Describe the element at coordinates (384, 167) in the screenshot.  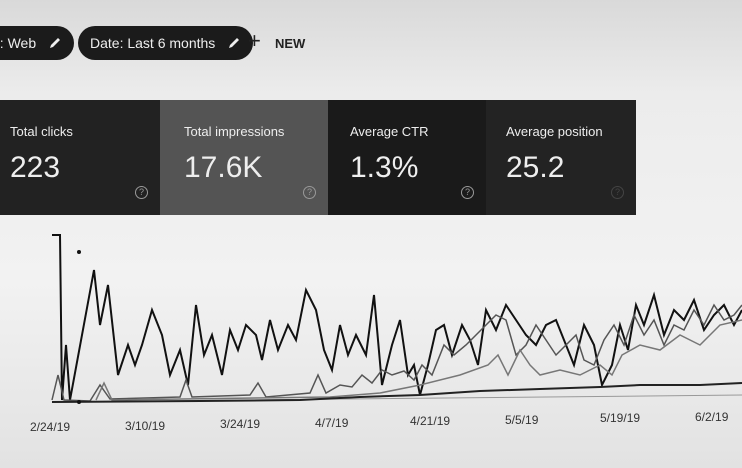
I see `metric-value: 1.3%` at that location.